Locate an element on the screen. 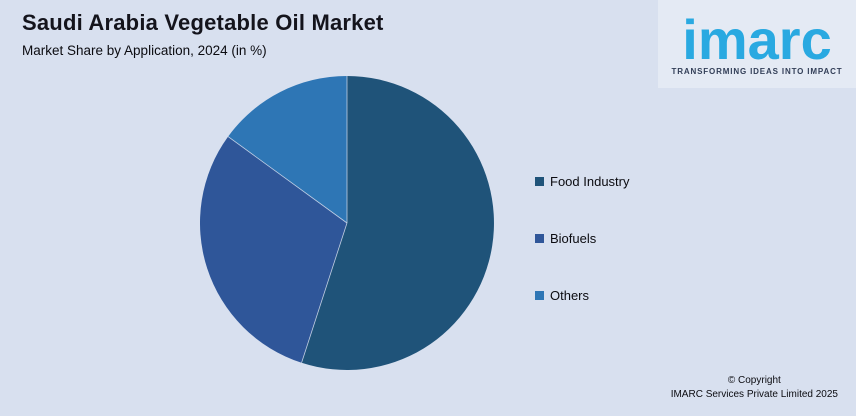 The height and width of the screenshot is (416, 856). legend-item-others: Others is located at coordinates (582, 295).